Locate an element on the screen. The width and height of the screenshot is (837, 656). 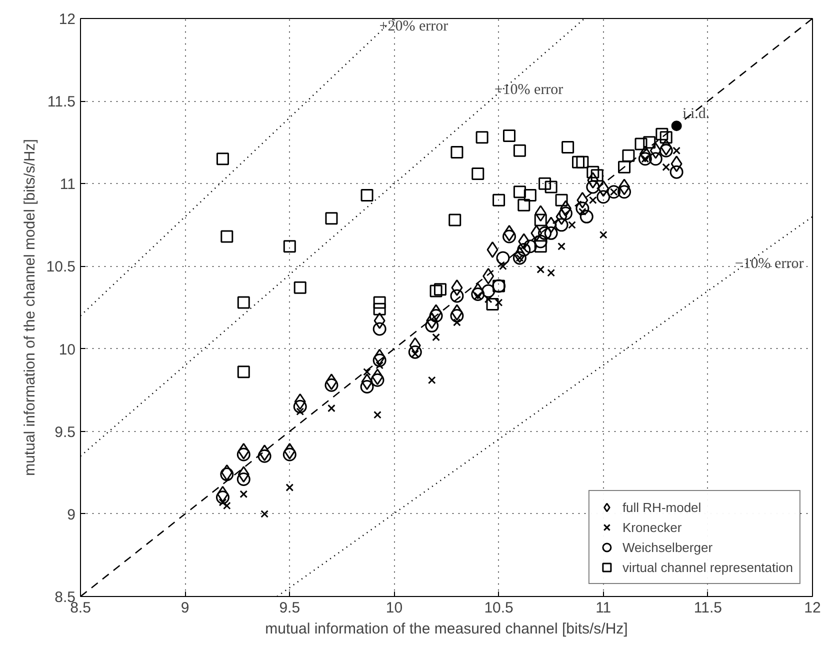
x-tick-label: 10 is located at coordinates (394, 608).